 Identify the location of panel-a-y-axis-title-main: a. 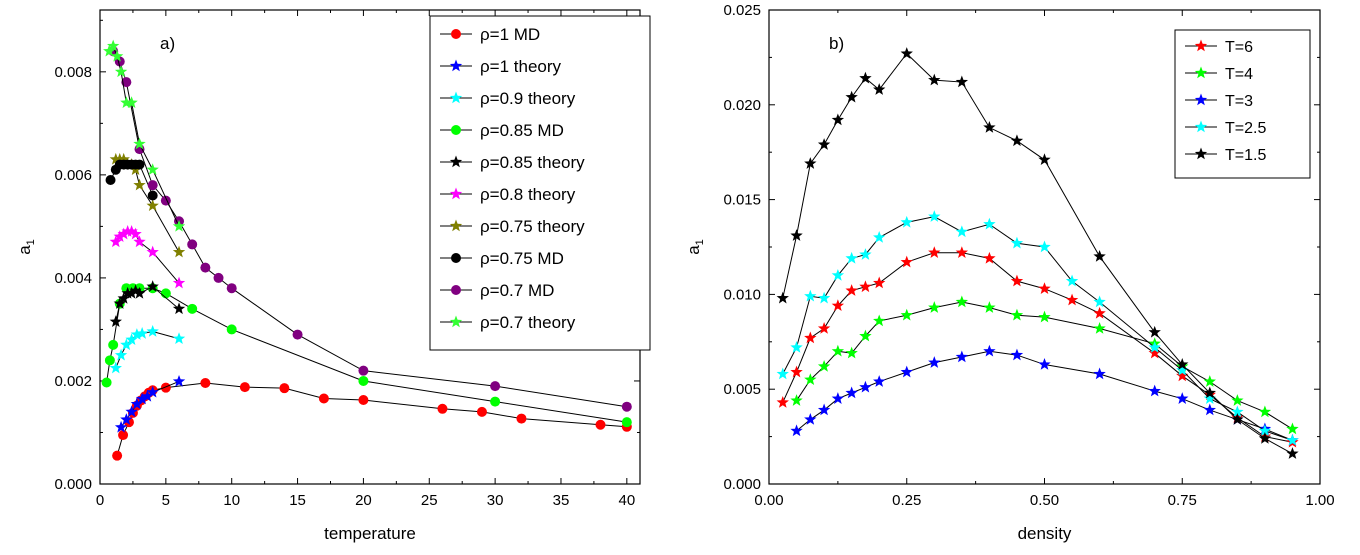
(24, 250).